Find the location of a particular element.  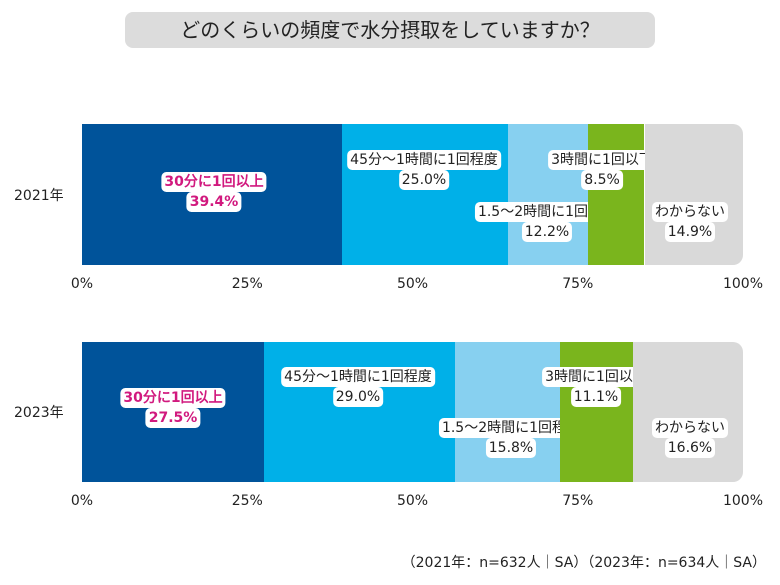

value-label: 12.2% is located at coordinates (547, 232).